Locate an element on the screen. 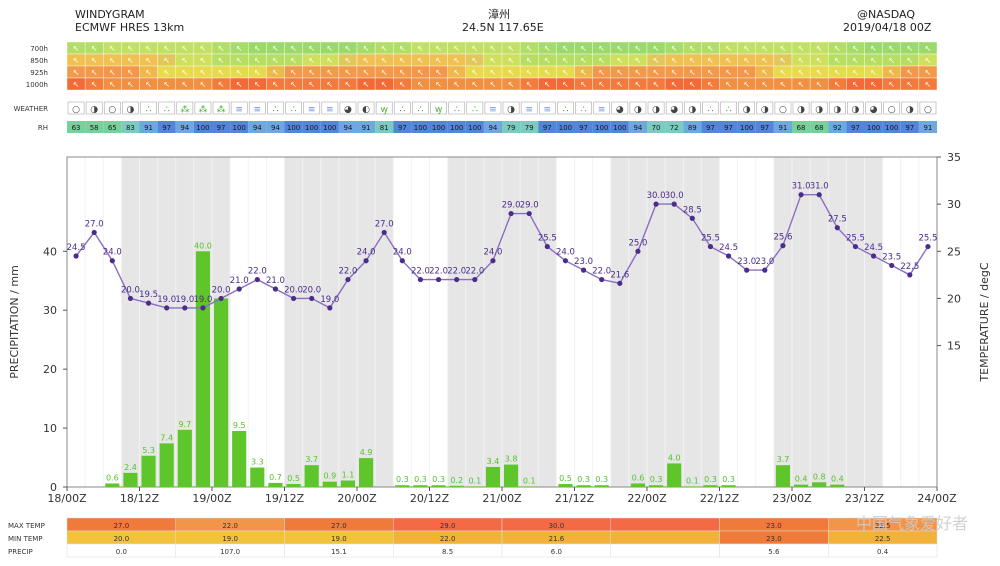 Image resolution: width=1000 pixels, height=566 pixels. precip-bar-label: 0.1 is located at coordinates (692, 480).